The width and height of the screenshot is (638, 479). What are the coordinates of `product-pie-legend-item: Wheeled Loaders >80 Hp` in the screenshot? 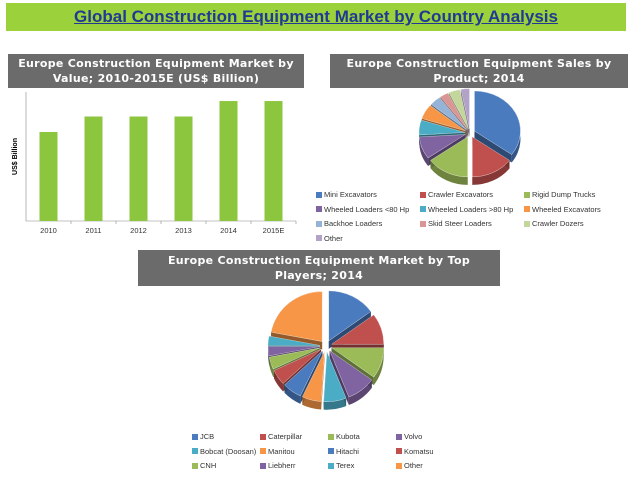 It's located at (466, 209).